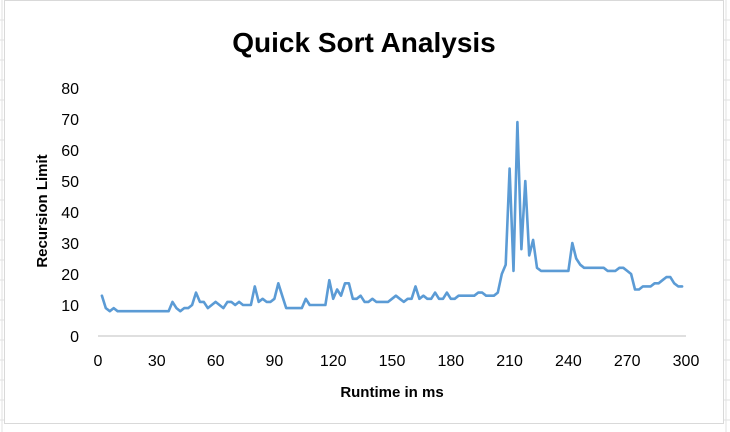 This screenshot has width=730, height=432. I want to click on x-tick-label: 300, so click(686, 361).